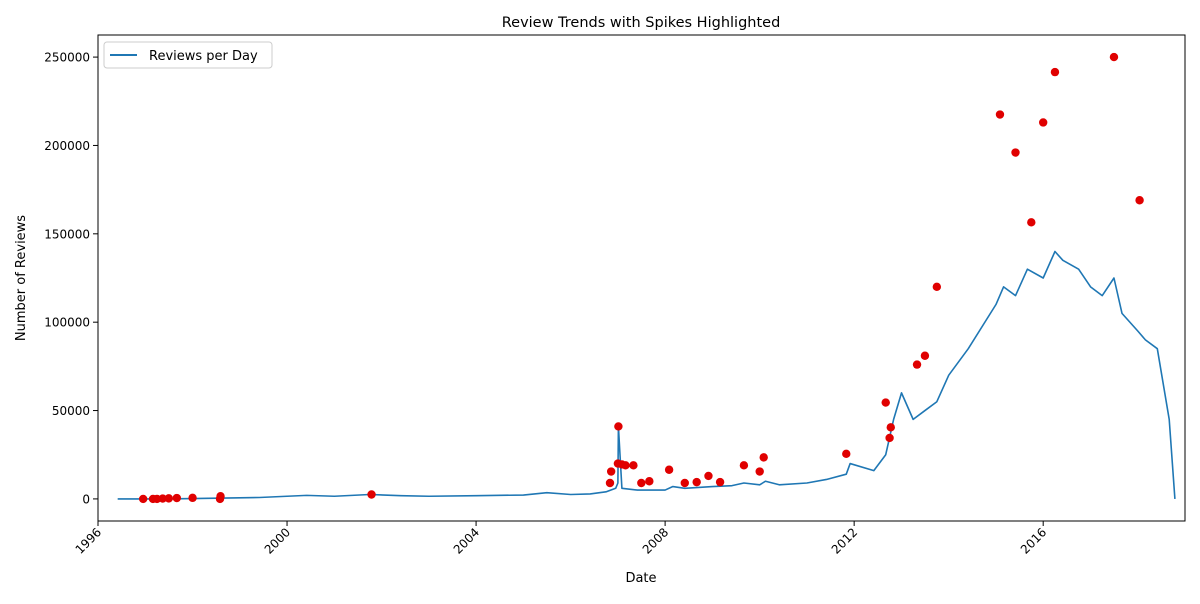 Image resolution: width=1200 pixels, height=604 pixels. I want to click on legend-box, so click(188, 55).